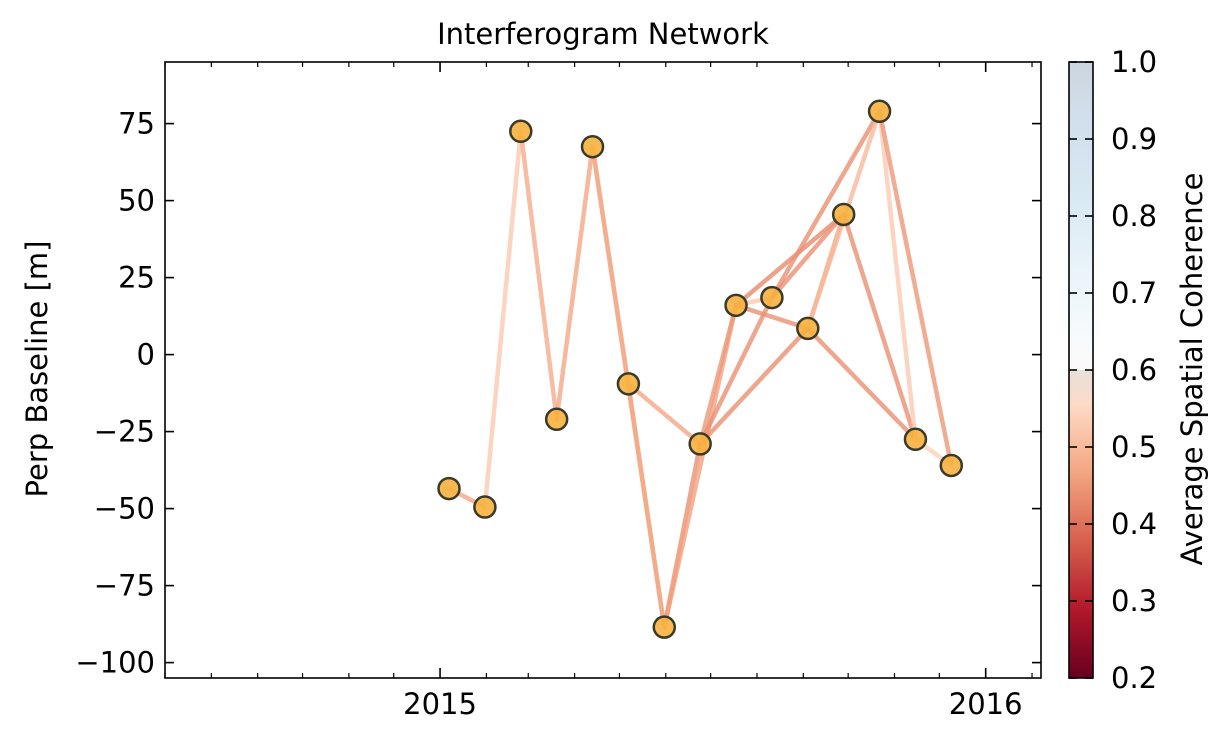  I want to click on colorbar-tick-label: 0.7, so click(1134, 293).